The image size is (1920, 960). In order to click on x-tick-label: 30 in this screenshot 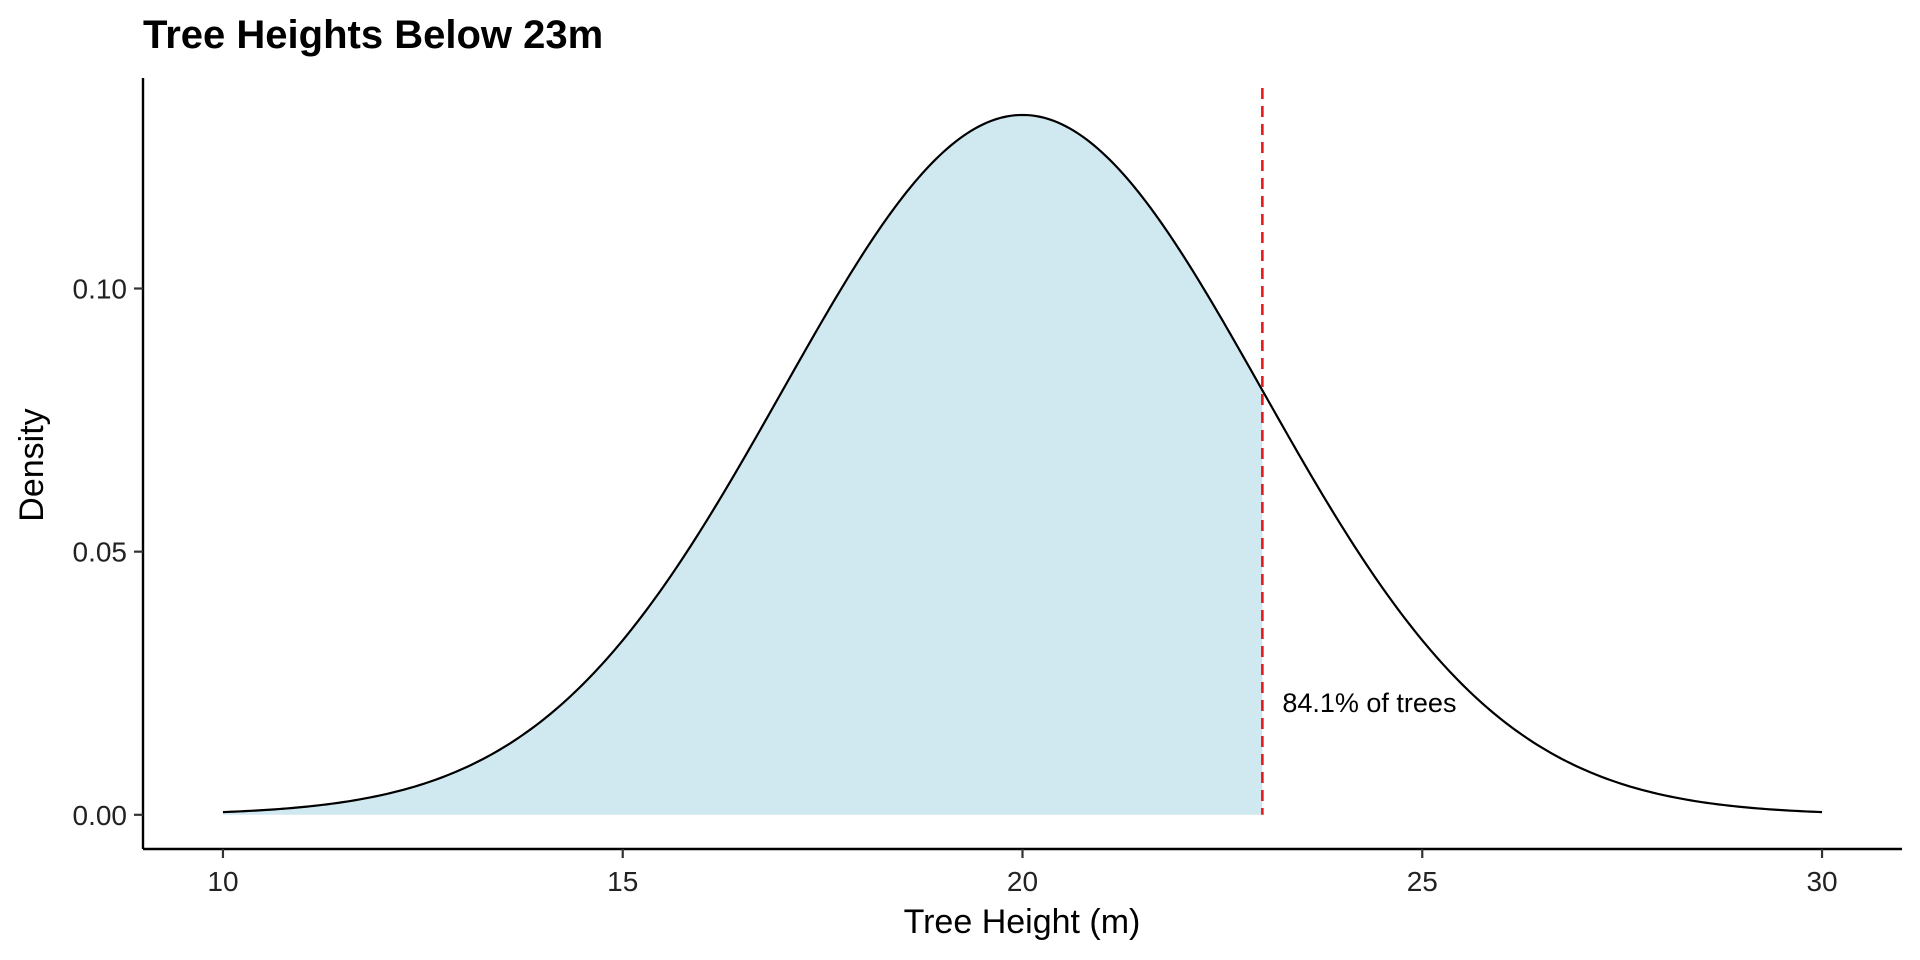, I will do `click(1821, 881)`.